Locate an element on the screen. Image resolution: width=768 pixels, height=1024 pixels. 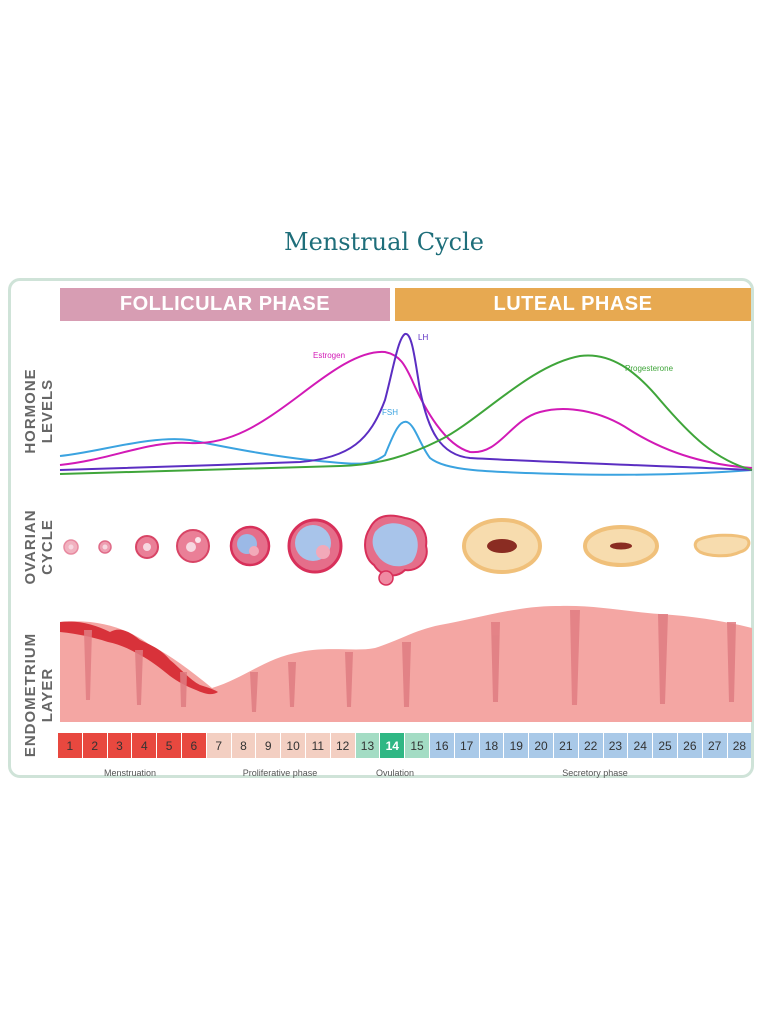
lh-label: LH is located at coordinates (423, 337).